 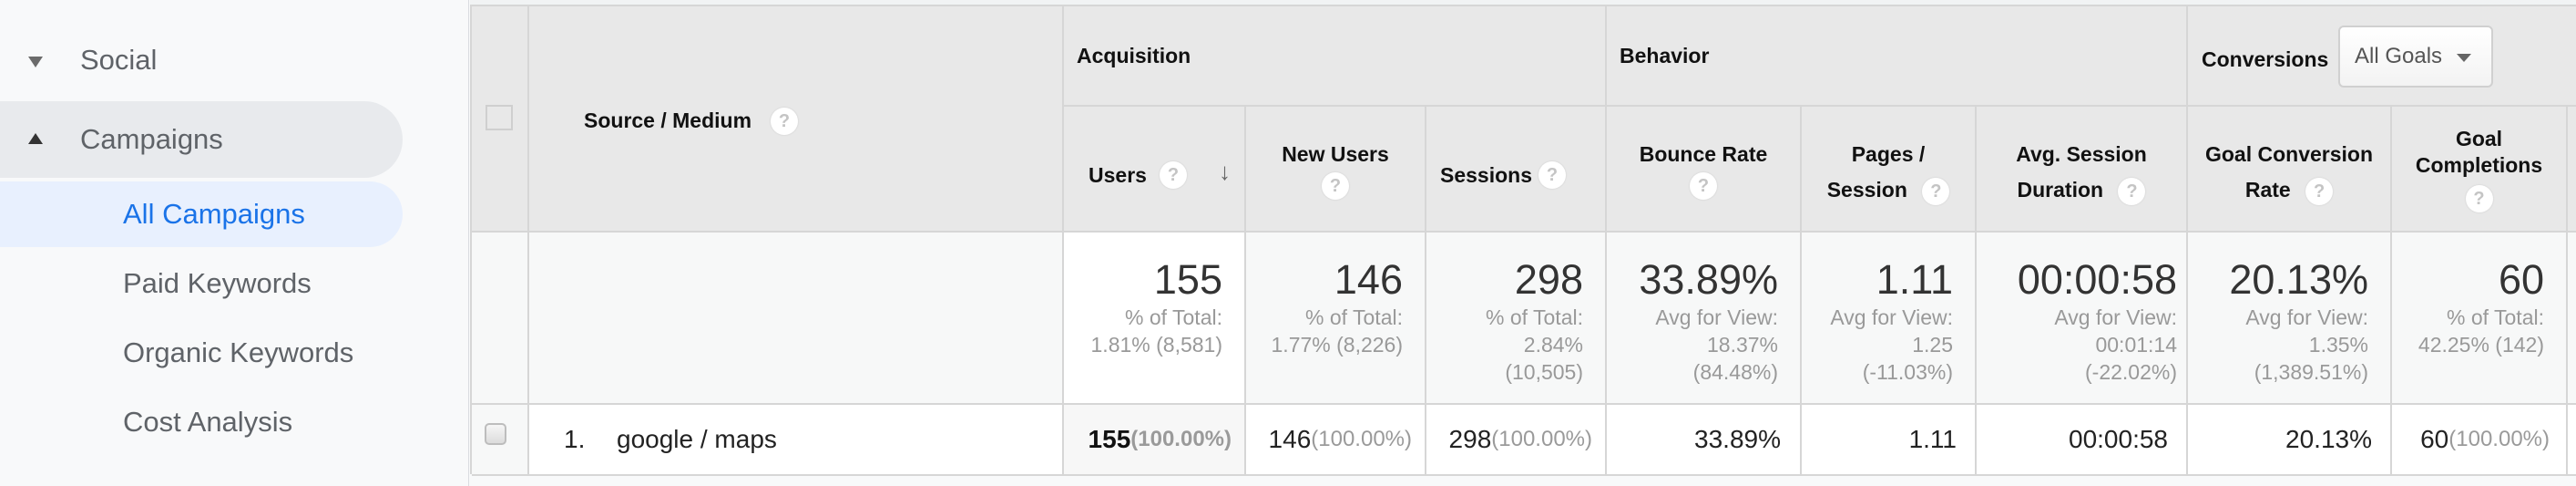 I want to click on column-header-bounce-rate: Bounce Rate ?, so click(x=1704, y=170).